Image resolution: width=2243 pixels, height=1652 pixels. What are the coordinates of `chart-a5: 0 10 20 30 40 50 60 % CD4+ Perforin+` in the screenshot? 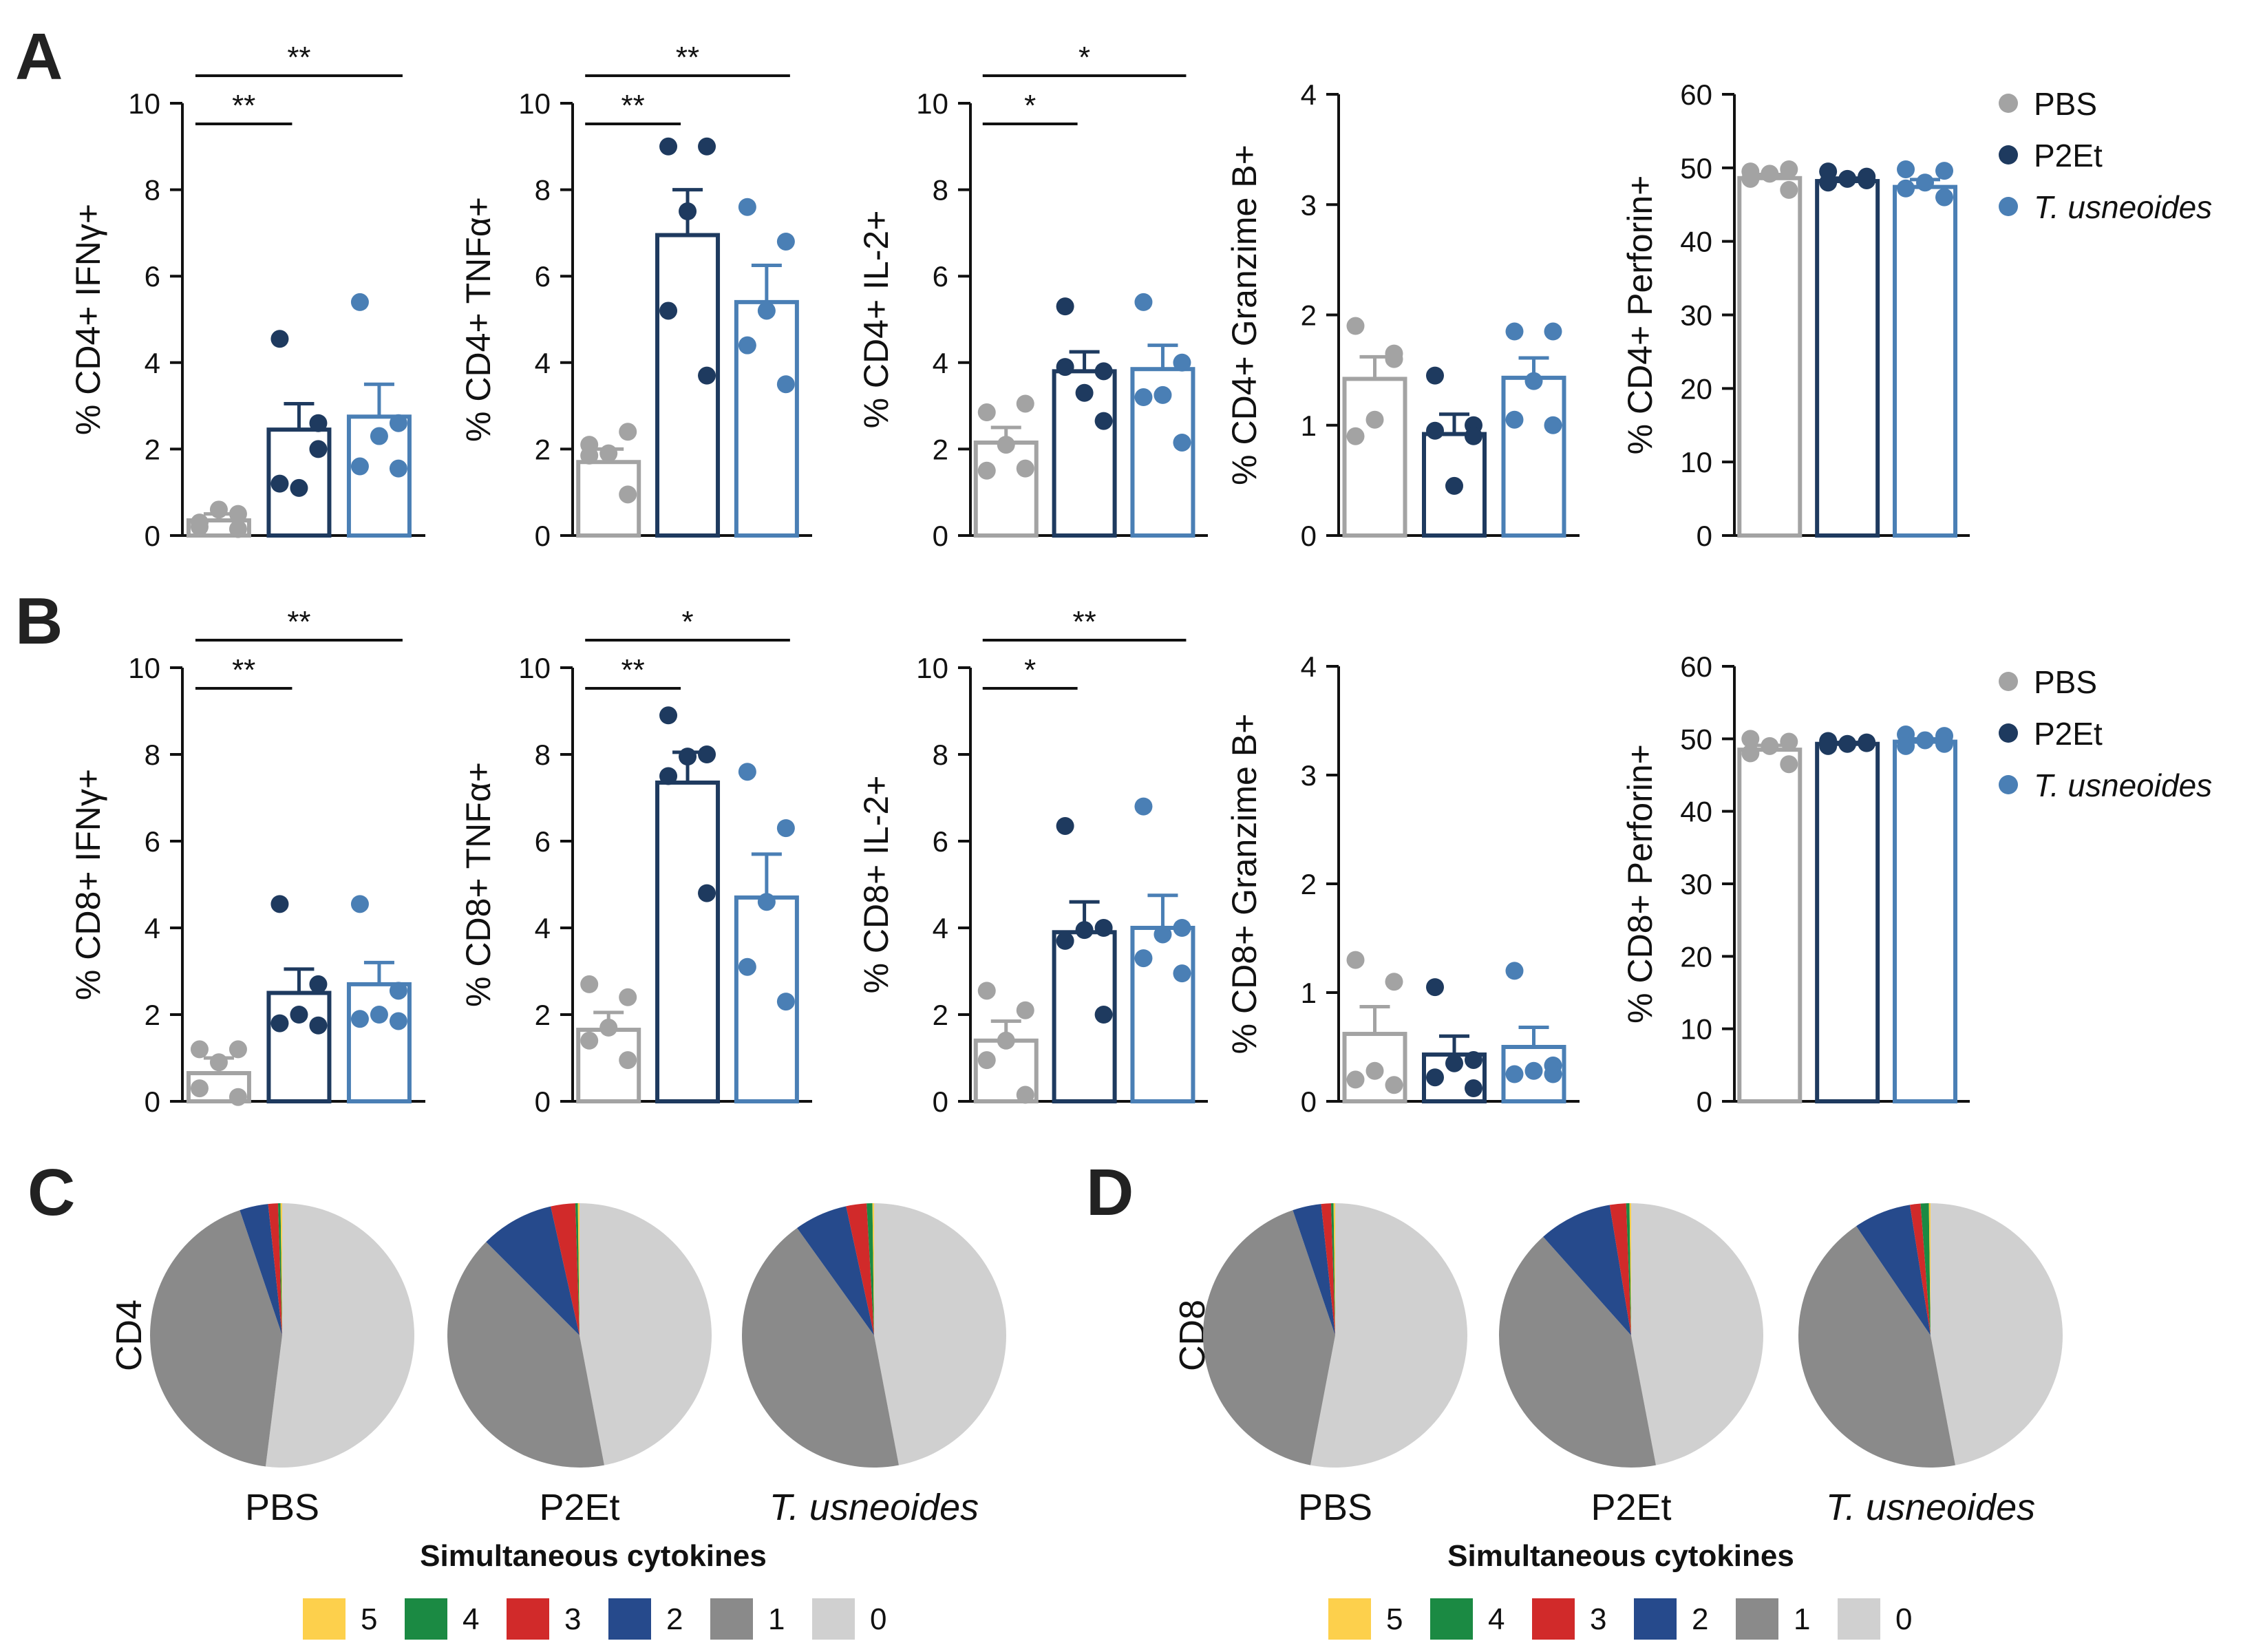 It's located at (1795, 315).